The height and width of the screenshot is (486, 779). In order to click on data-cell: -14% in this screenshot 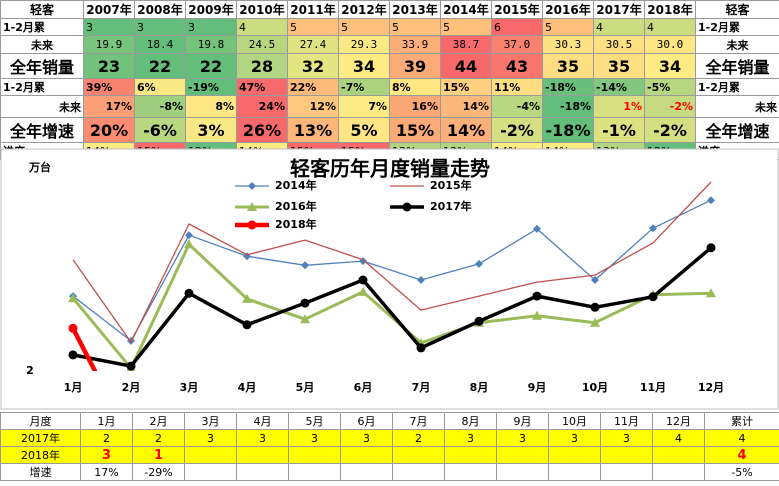, I will do `click(619, 87)`.